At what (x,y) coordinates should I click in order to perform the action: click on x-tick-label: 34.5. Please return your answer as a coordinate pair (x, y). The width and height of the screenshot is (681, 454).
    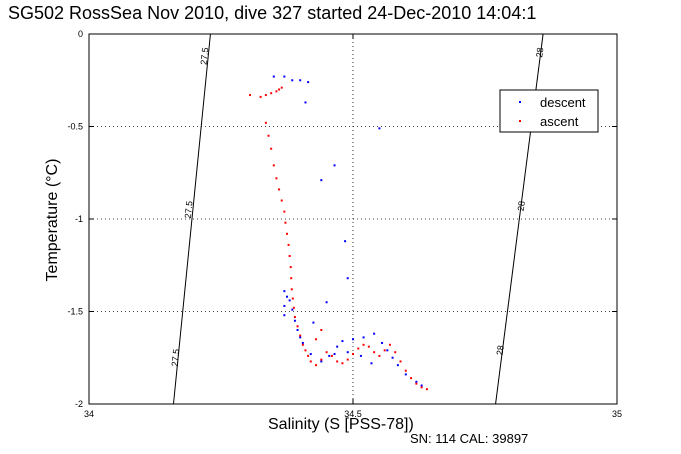
    Looking at the image, I should click on (353, 414).